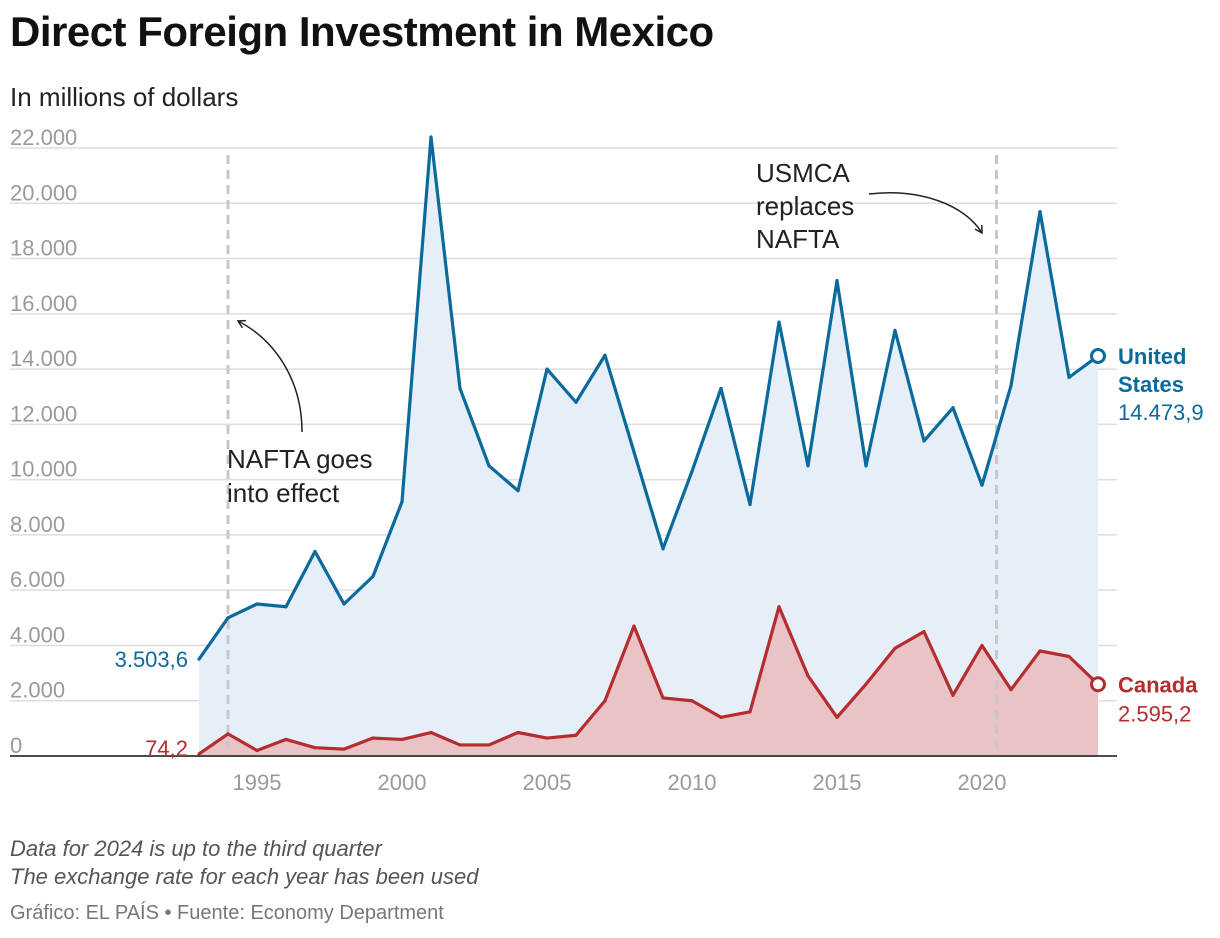 The width and height of the screenshot is (1220, 938). Describe the element at coordinates (257, 782) in the screenshot. I see `x-tick-label: 1995` at that location.